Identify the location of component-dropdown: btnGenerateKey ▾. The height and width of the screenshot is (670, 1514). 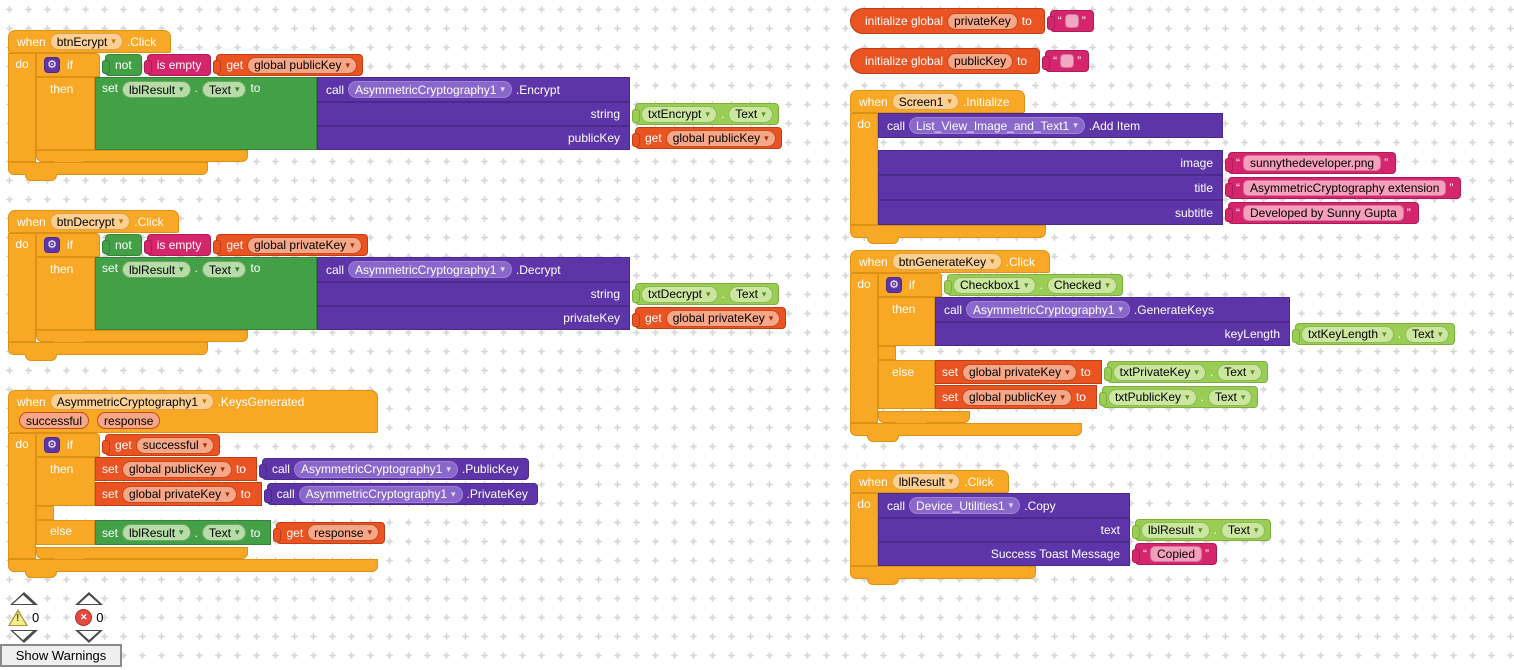
(946, 261).